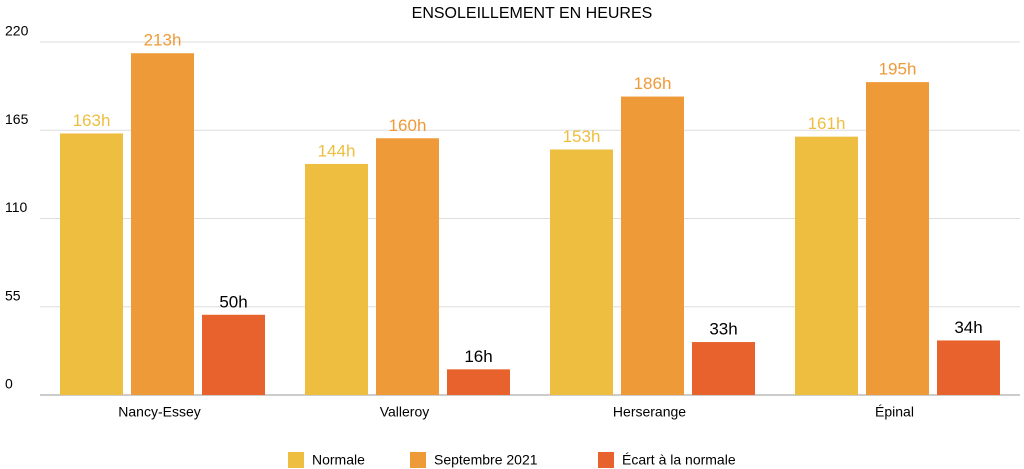 The height and width of the screenshot is (469, 1024). What do you see at coordinates (337, 150) in the screenshot?
I see `value-label: 144h` at bounding box center [337, 150].